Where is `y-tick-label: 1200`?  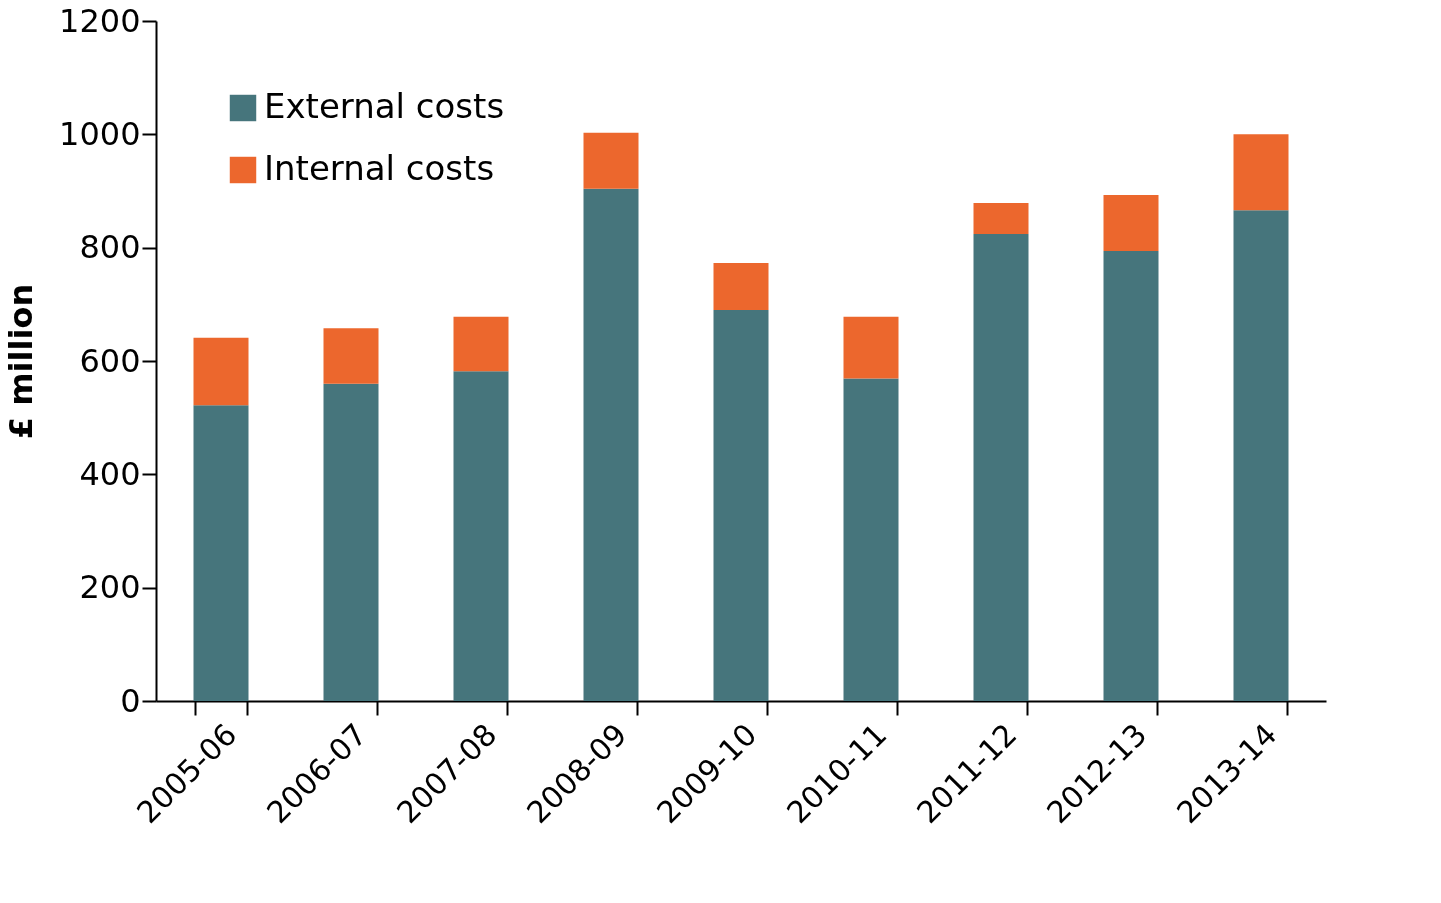
y-tick-label: 1200 is located at coordinates (100, 20).